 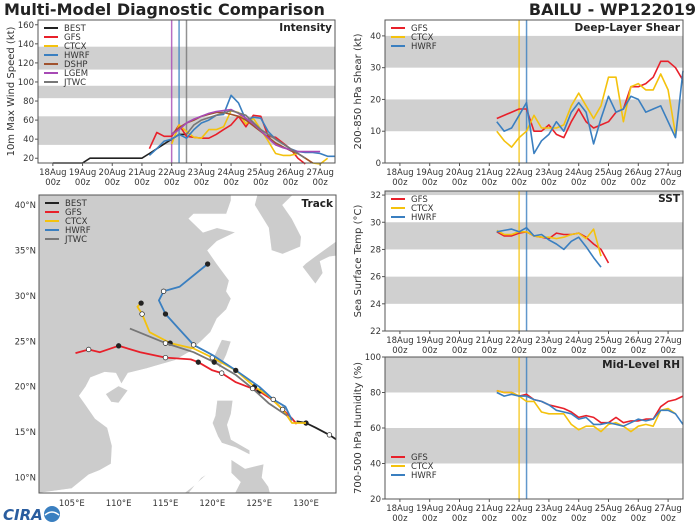 What do you see at coordinates (667, 341) in the screenshot?
I see `x-tick-label: 27Aug` at bounding box center [667, 341].